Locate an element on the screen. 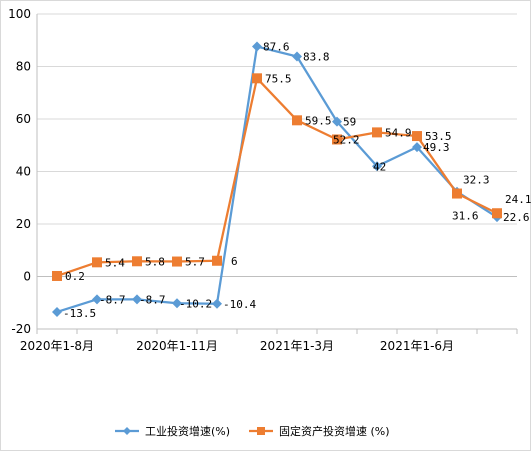 The image size is (531, 452). data-label: 59.5 is located at coordinates (318, 120).